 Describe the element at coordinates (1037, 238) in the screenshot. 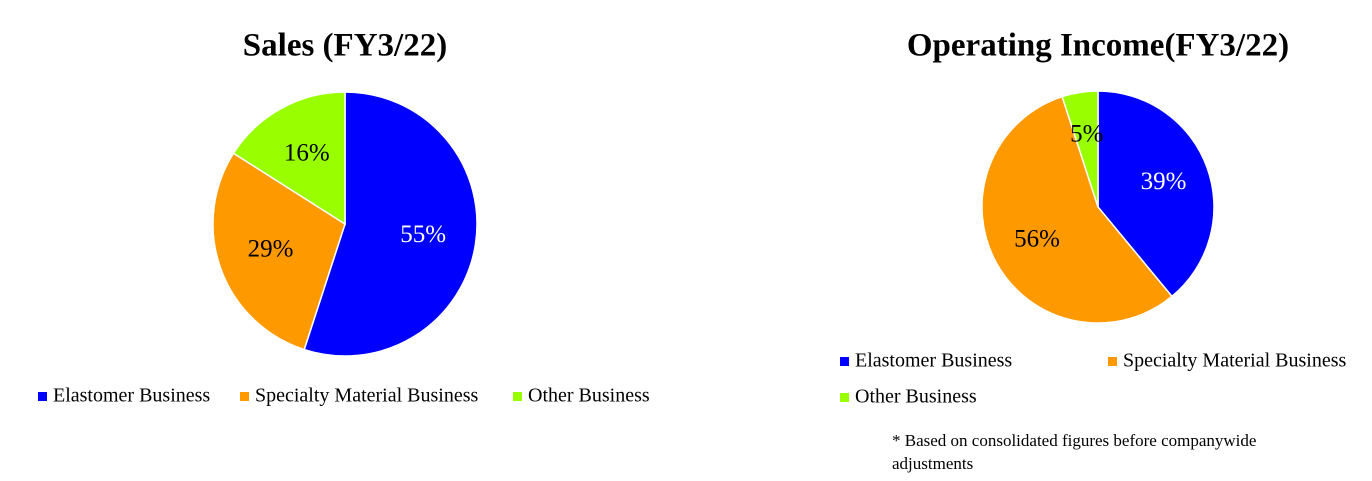

I see `data-label: 56%` at that location.